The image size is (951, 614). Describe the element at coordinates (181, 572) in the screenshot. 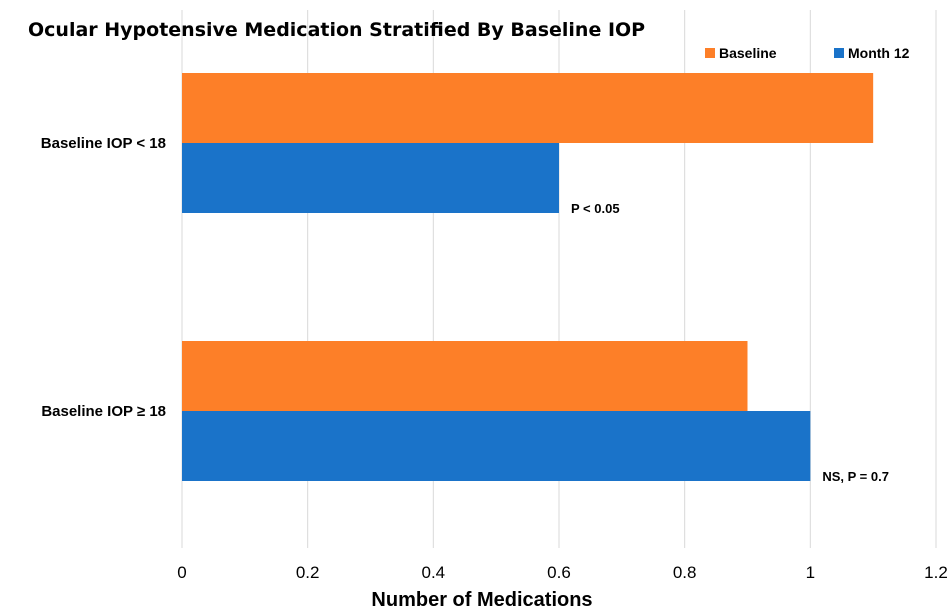

I see `x-tick-label: 0` at that location.